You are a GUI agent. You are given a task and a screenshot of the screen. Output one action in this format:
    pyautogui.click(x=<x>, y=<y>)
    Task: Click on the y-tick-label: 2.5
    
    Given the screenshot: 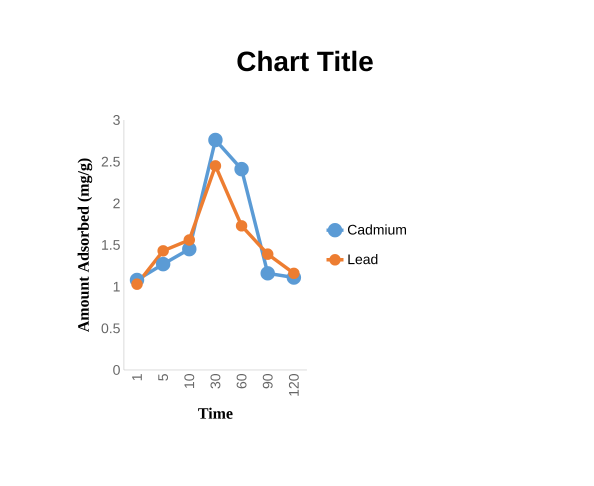 What is the action you would take?
    pyautogui.click(x=111, y=161)
    